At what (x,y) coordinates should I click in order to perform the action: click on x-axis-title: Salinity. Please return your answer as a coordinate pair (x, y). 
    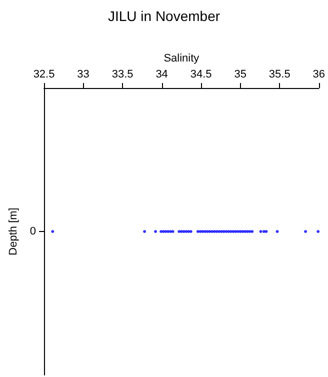
    Looking at the image, I should click on (182, 58).